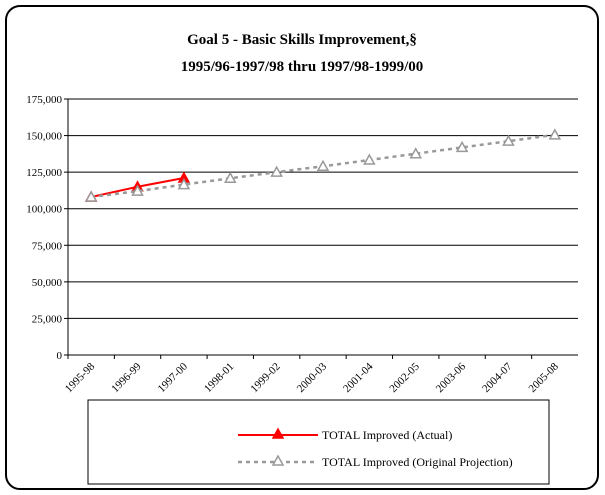 The height and width of the screenshot is (495, 605). Describe the element at coordinates (417, 462) in the screenshot. I see `legend-label: TOTAL Improved (Original Projection)` at that location.